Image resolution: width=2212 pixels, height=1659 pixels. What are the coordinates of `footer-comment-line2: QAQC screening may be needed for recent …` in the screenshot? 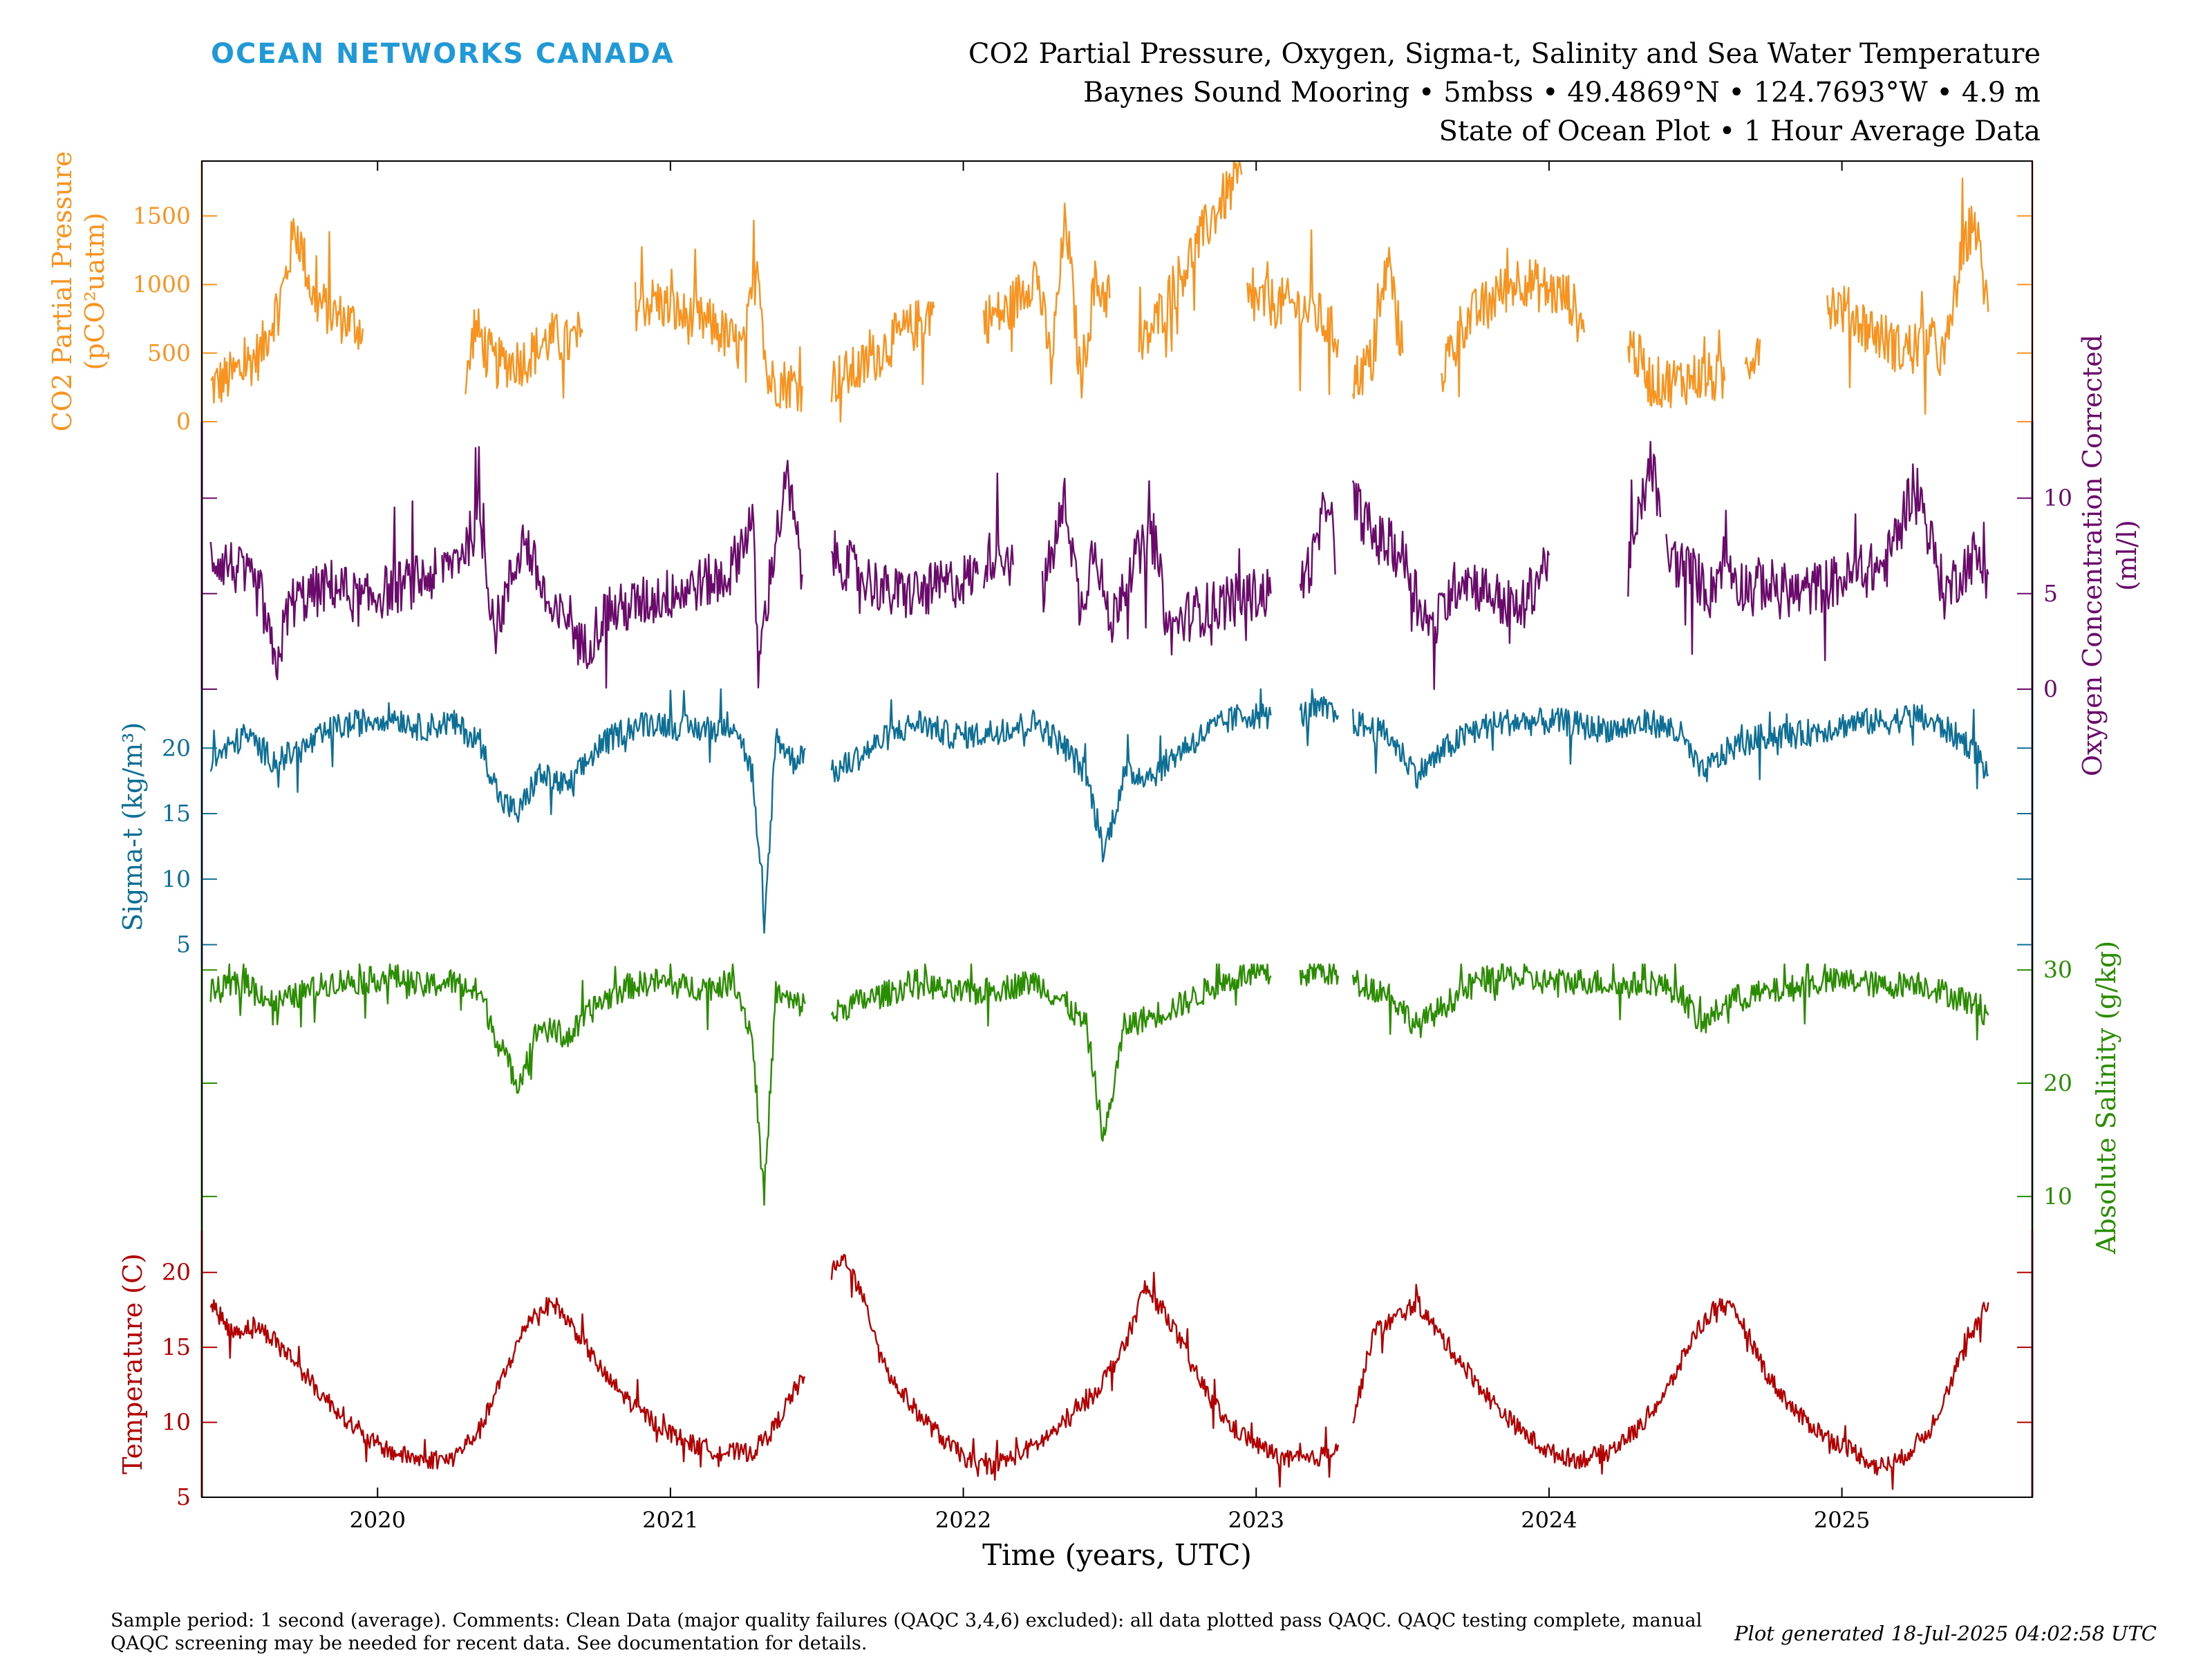 It's located at (489, 1643).